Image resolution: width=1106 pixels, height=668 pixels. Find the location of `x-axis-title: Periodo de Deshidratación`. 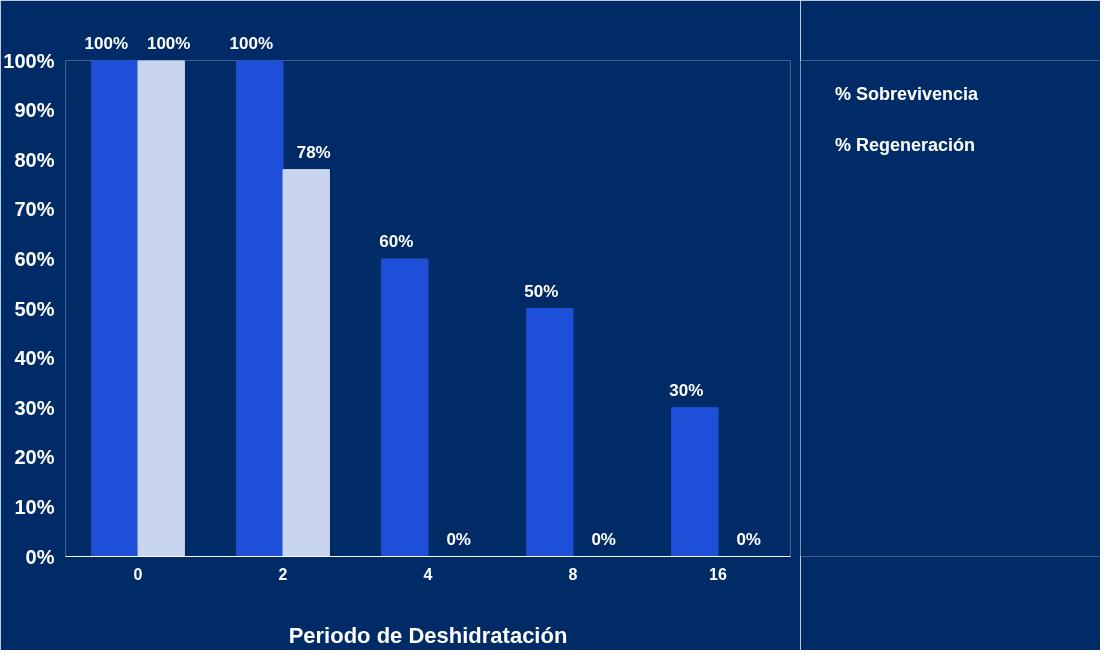

x-axis-title: Periodo de Deshidratación is located at coordinates (428, 635).